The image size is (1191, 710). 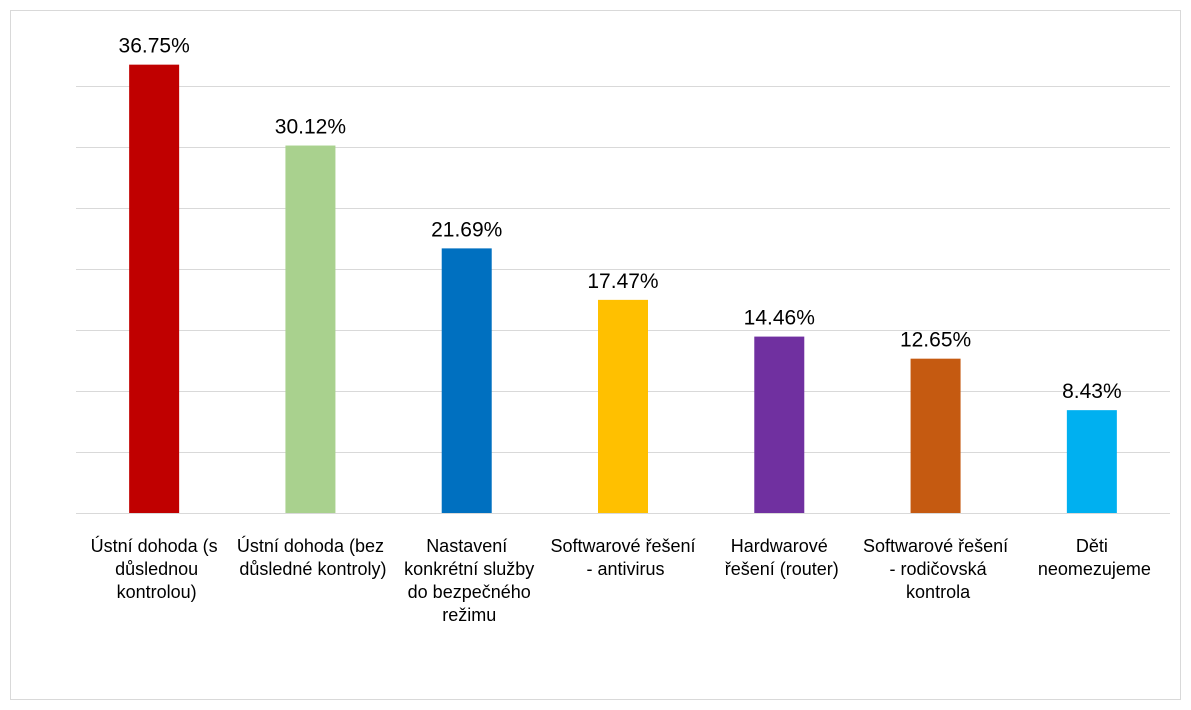 I want to click on data-label: 17.47%, so click(x=622, y=281).